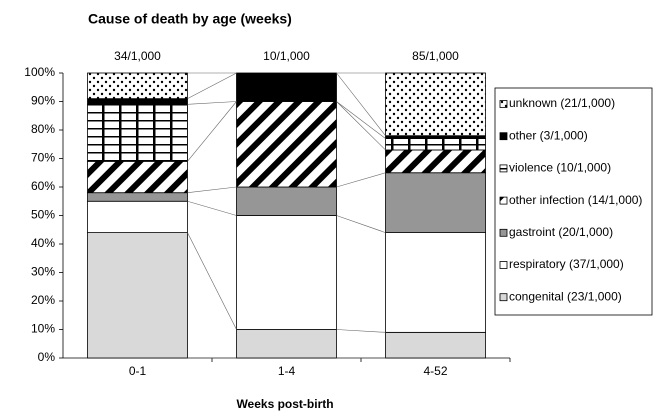 This screenshot has height=415, width=670. Describe the element at coordinates (43, 272) in the screenshot. I see `y-tick-label: 30%` at that location.